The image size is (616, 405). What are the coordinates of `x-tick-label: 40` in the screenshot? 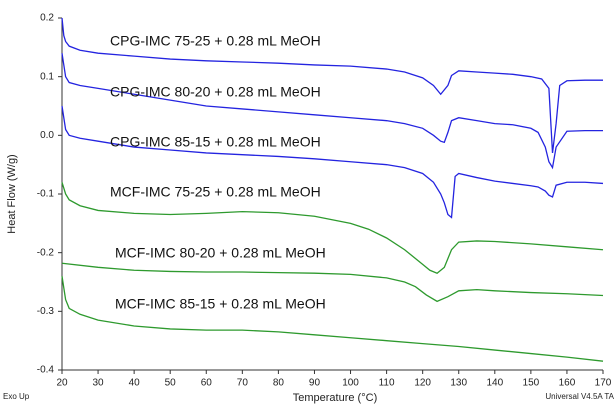 It's located at (135, 383).